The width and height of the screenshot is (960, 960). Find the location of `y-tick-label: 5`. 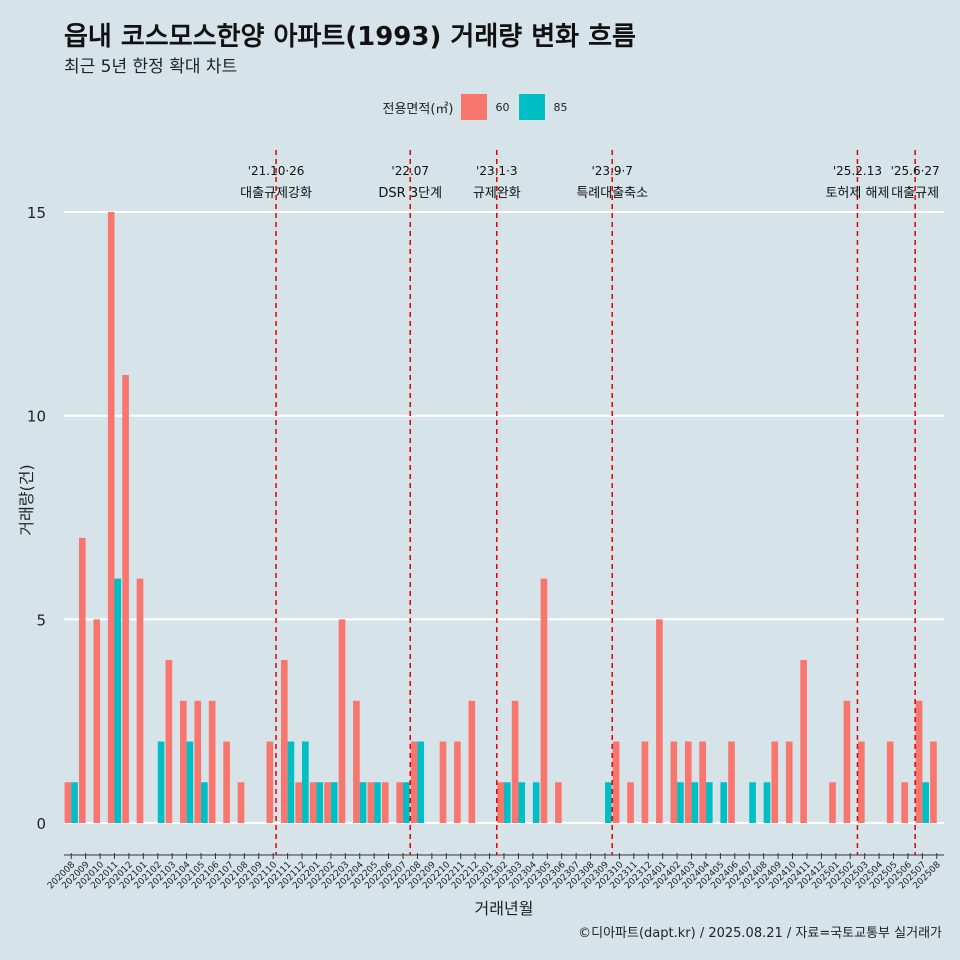

y-tick-label: 5 is located at coordinates (41, 620).